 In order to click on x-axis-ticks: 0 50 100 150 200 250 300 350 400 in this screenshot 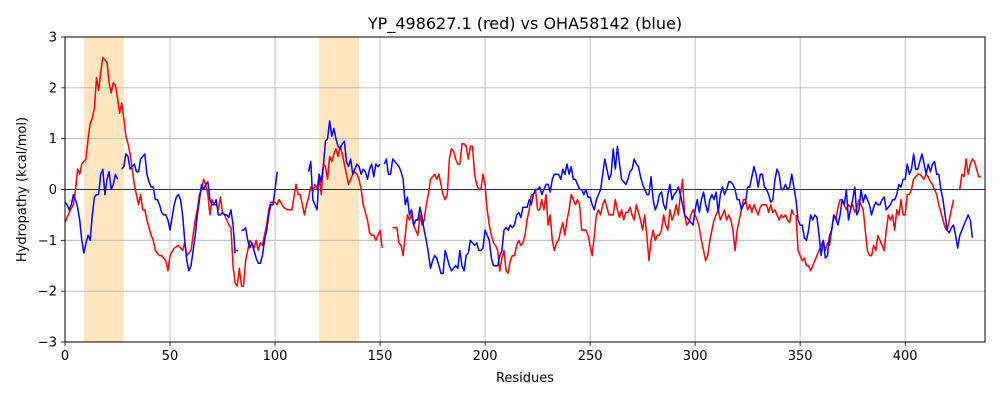, I will do `click(489, 353)`.